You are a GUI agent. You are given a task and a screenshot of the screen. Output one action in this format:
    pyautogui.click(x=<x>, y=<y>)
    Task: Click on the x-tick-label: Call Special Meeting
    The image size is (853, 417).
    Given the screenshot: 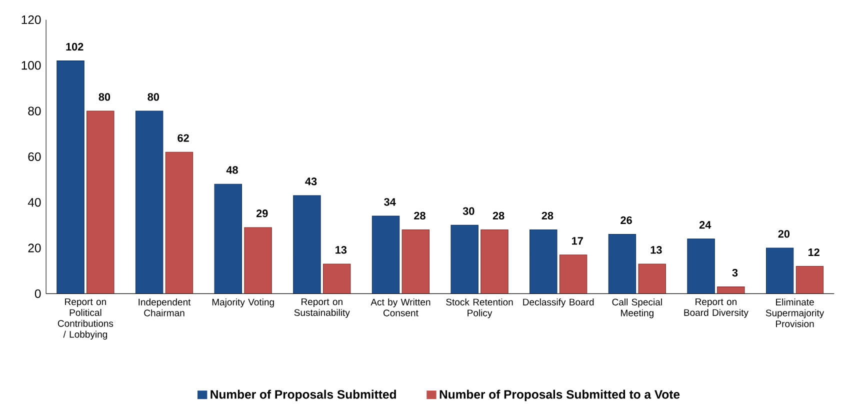 What is the action you would take?
    pyautogui.click(x=637, y=308)
    